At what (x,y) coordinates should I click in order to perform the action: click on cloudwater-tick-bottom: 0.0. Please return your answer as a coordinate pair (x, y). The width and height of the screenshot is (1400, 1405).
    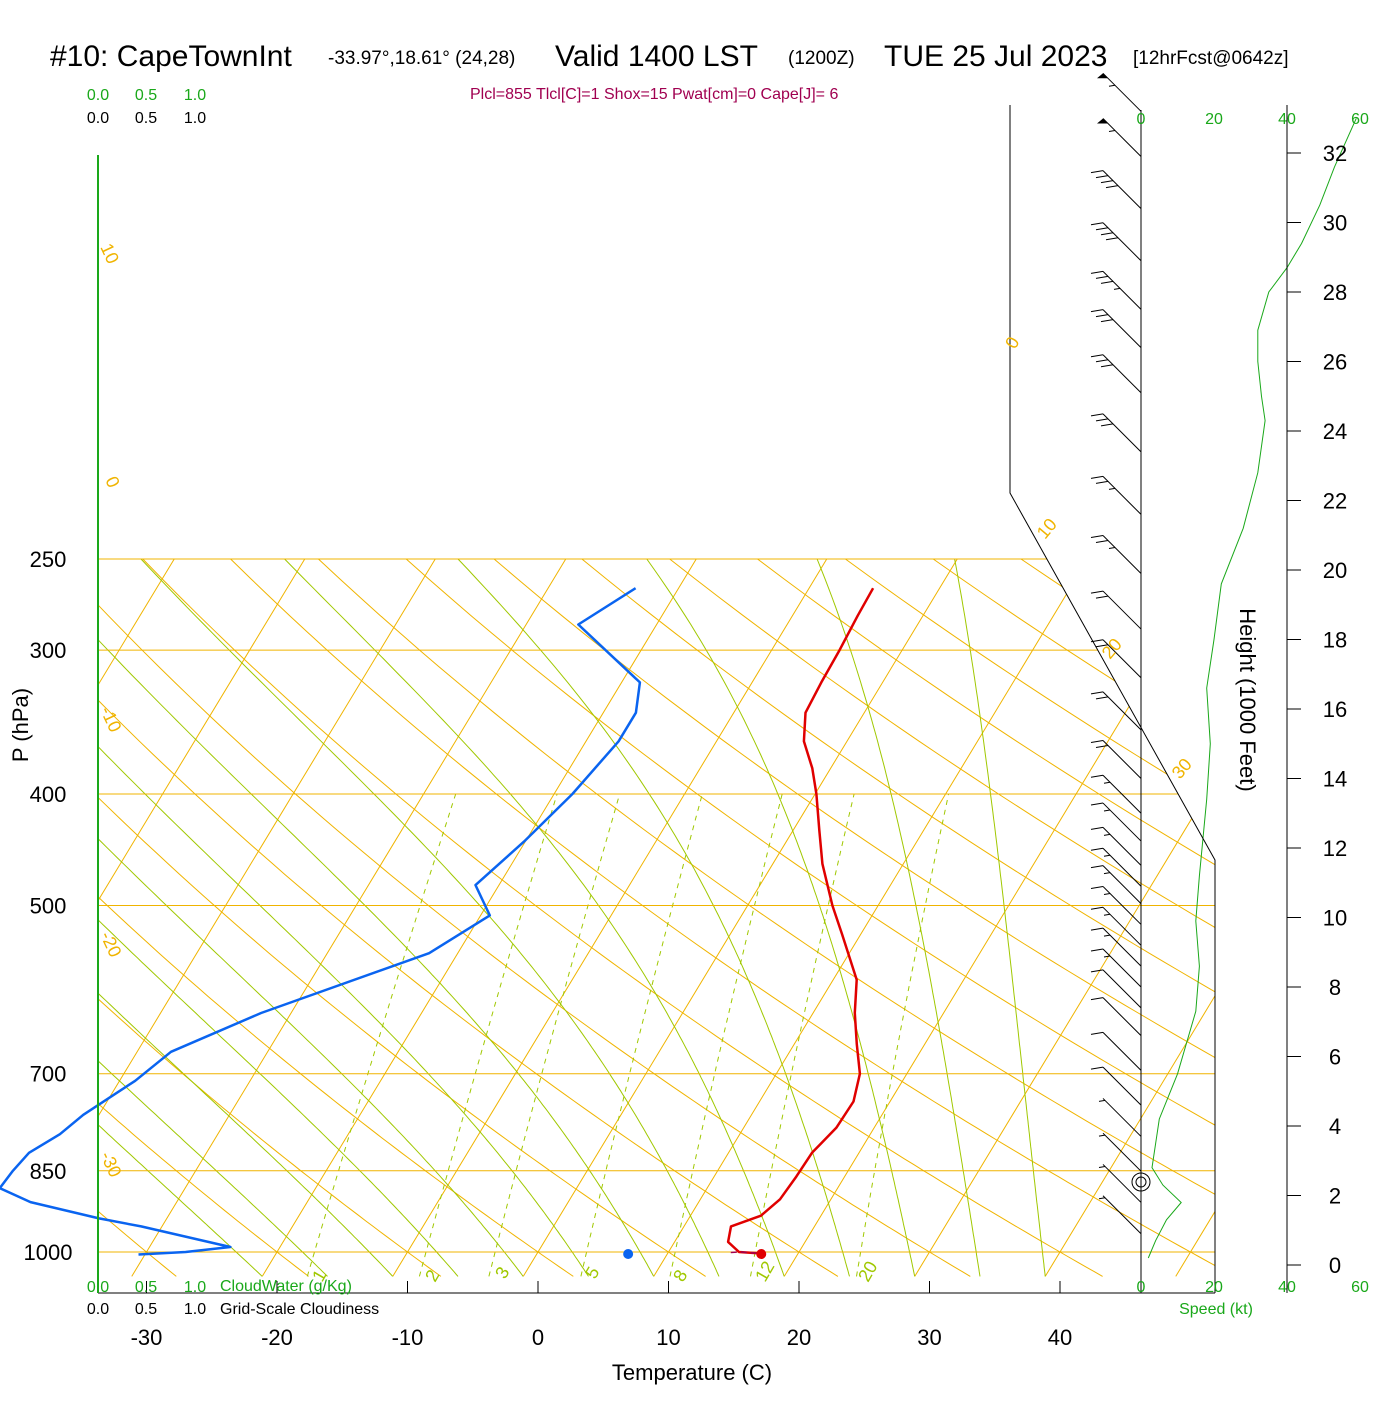
    Looking at the image, I should click on (98, 1287).